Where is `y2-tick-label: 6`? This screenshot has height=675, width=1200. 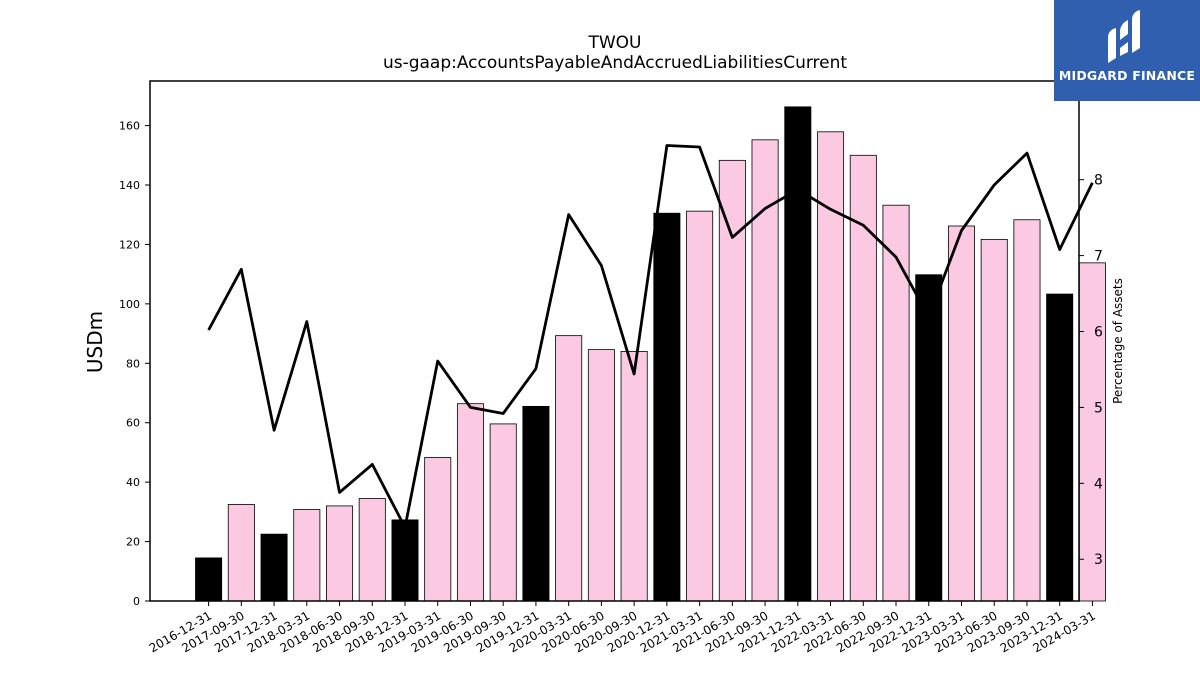
y2-tick-label: 6 is located at coordinates (1098, 333).